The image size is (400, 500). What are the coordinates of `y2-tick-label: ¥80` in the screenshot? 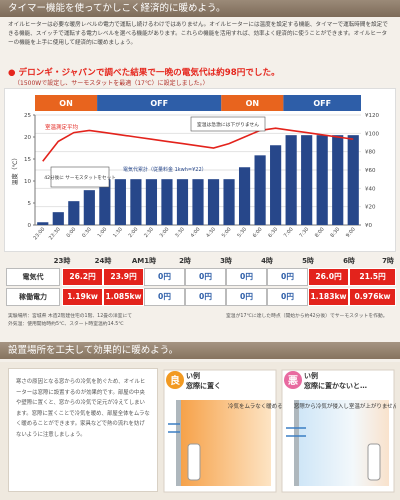 It's located at (370, 153).